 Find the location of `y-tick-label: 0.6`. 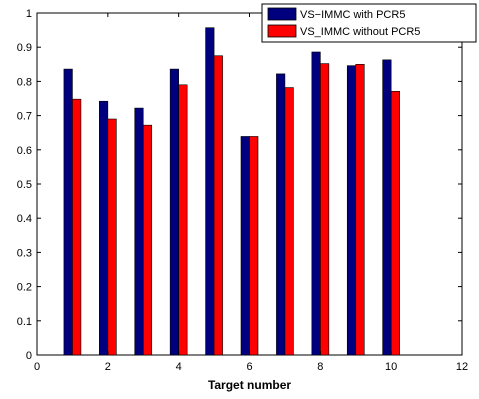

y-tick-label: 0.6 is located at coordinates (24, 151).